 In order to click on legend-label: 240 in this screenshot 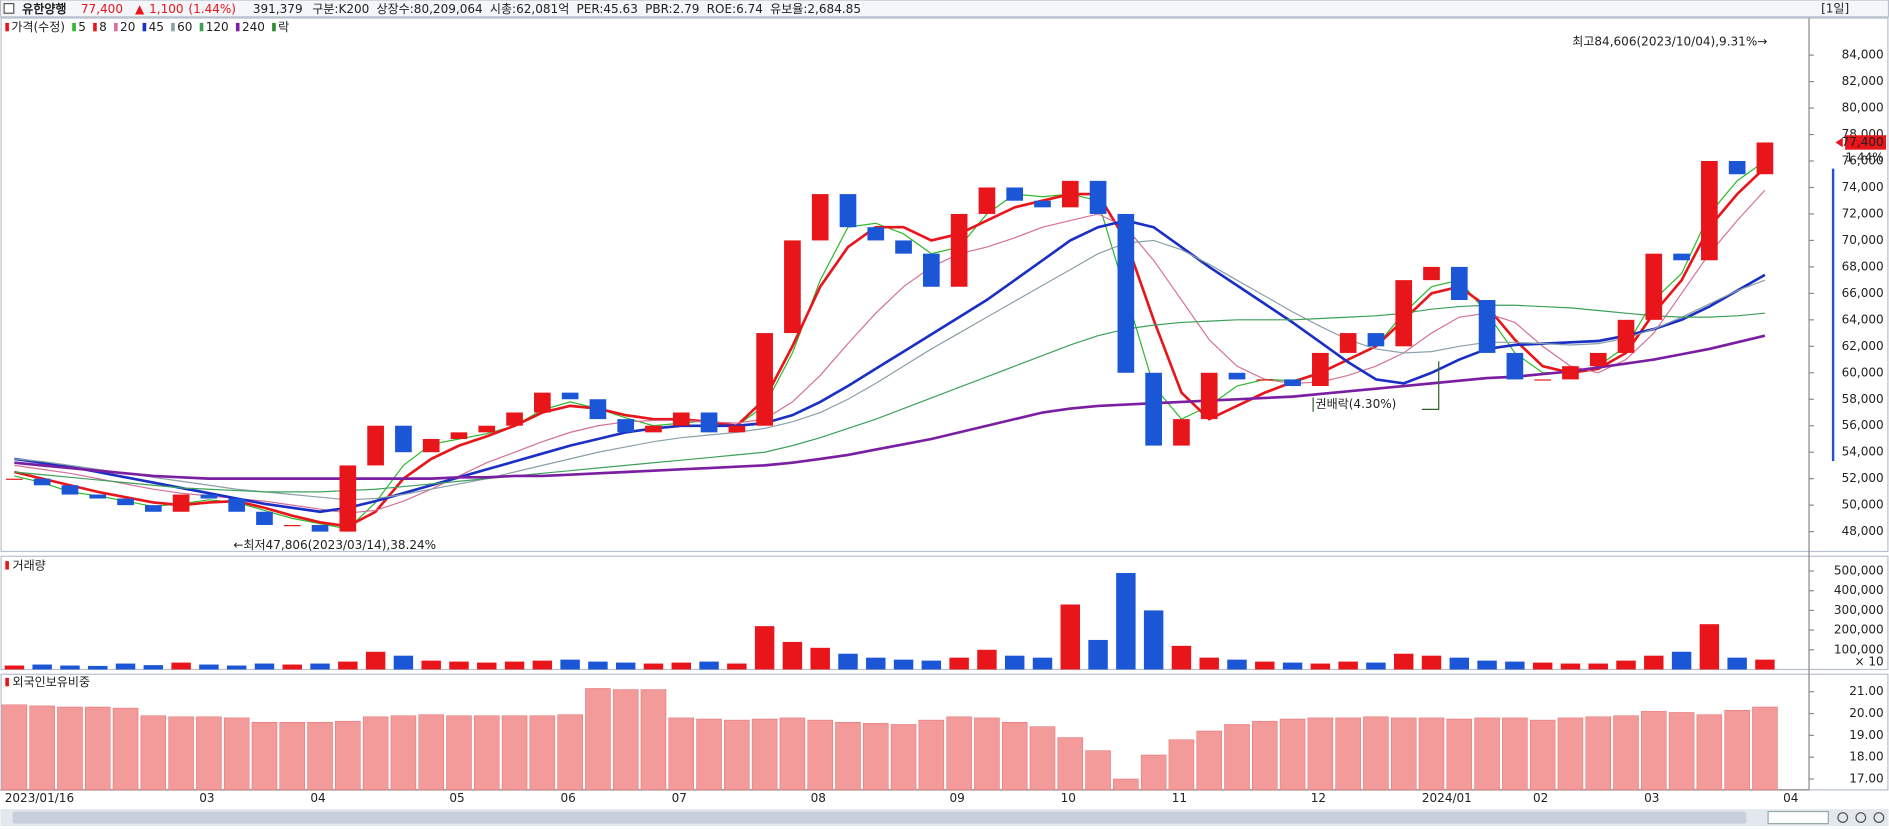, I will do `click(253, 27)`.